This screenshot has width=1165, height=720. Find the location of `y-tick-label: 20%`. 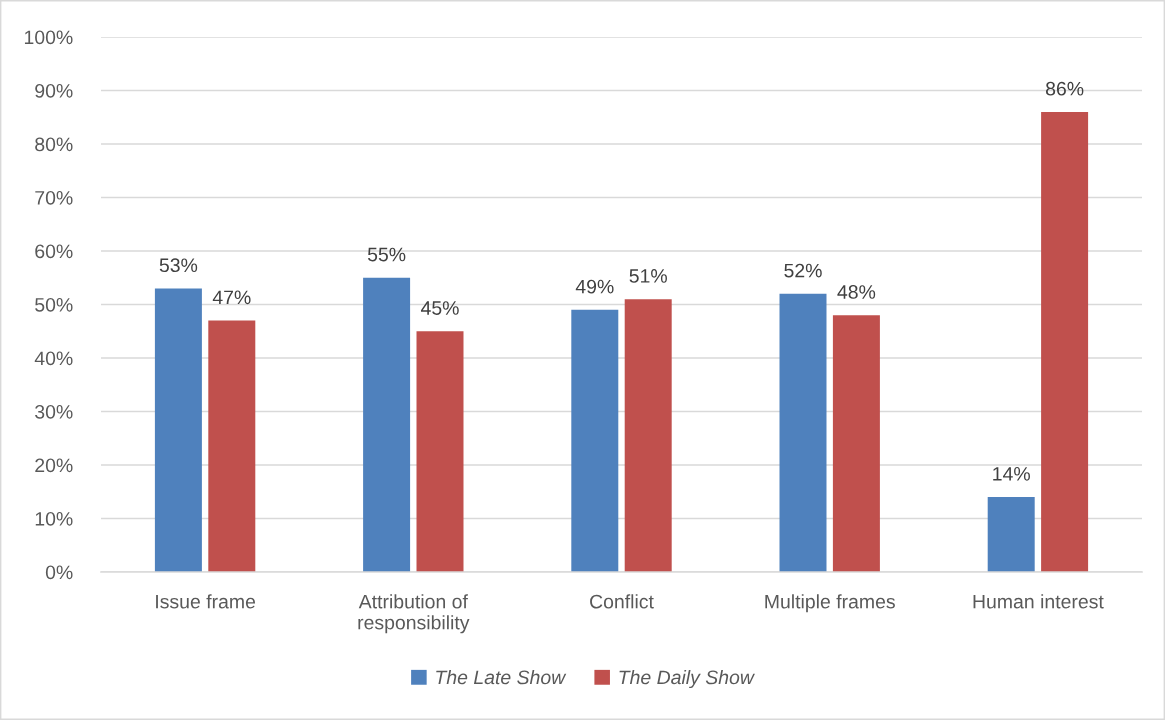

y-tick-label: 20% is located at coordinates (54, 465).